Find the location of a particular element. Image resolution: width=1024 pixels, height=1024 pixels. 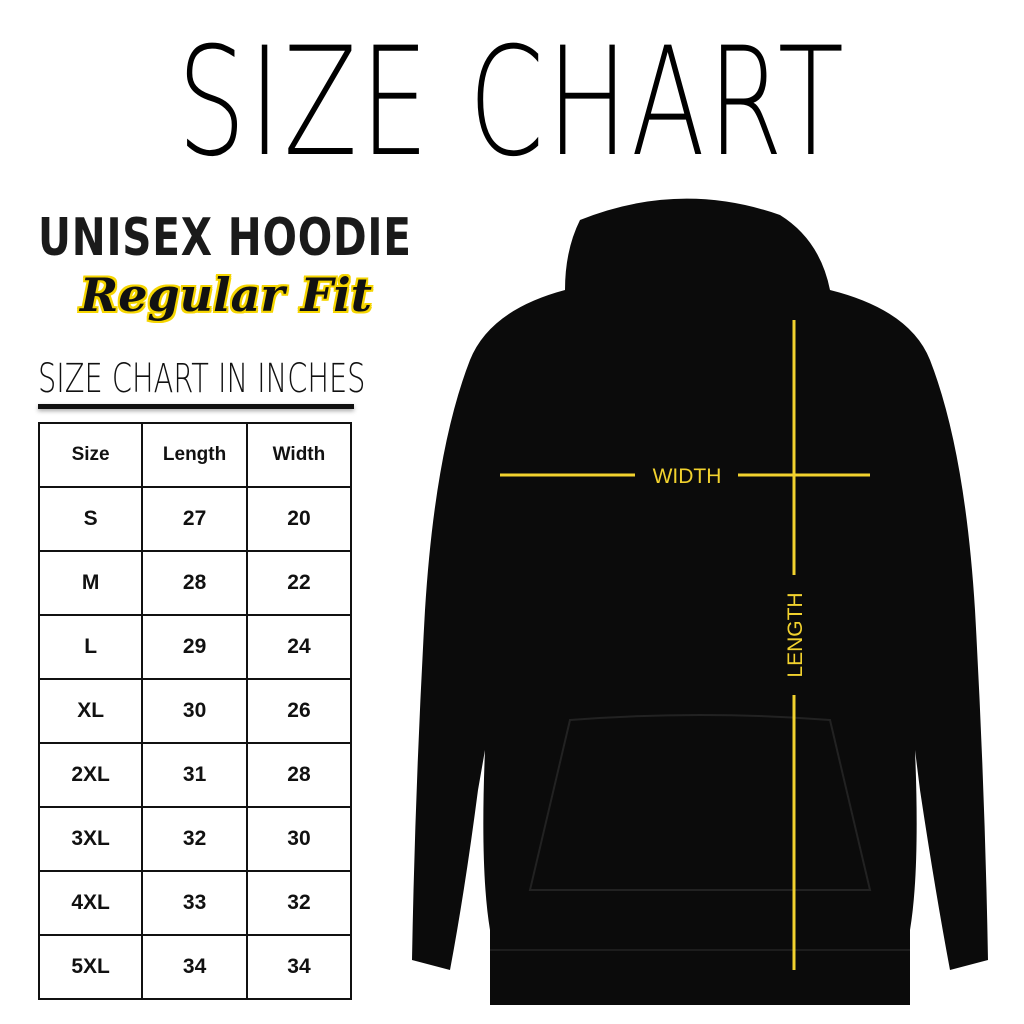

header-width: Width is located at coordinates (299, 455).